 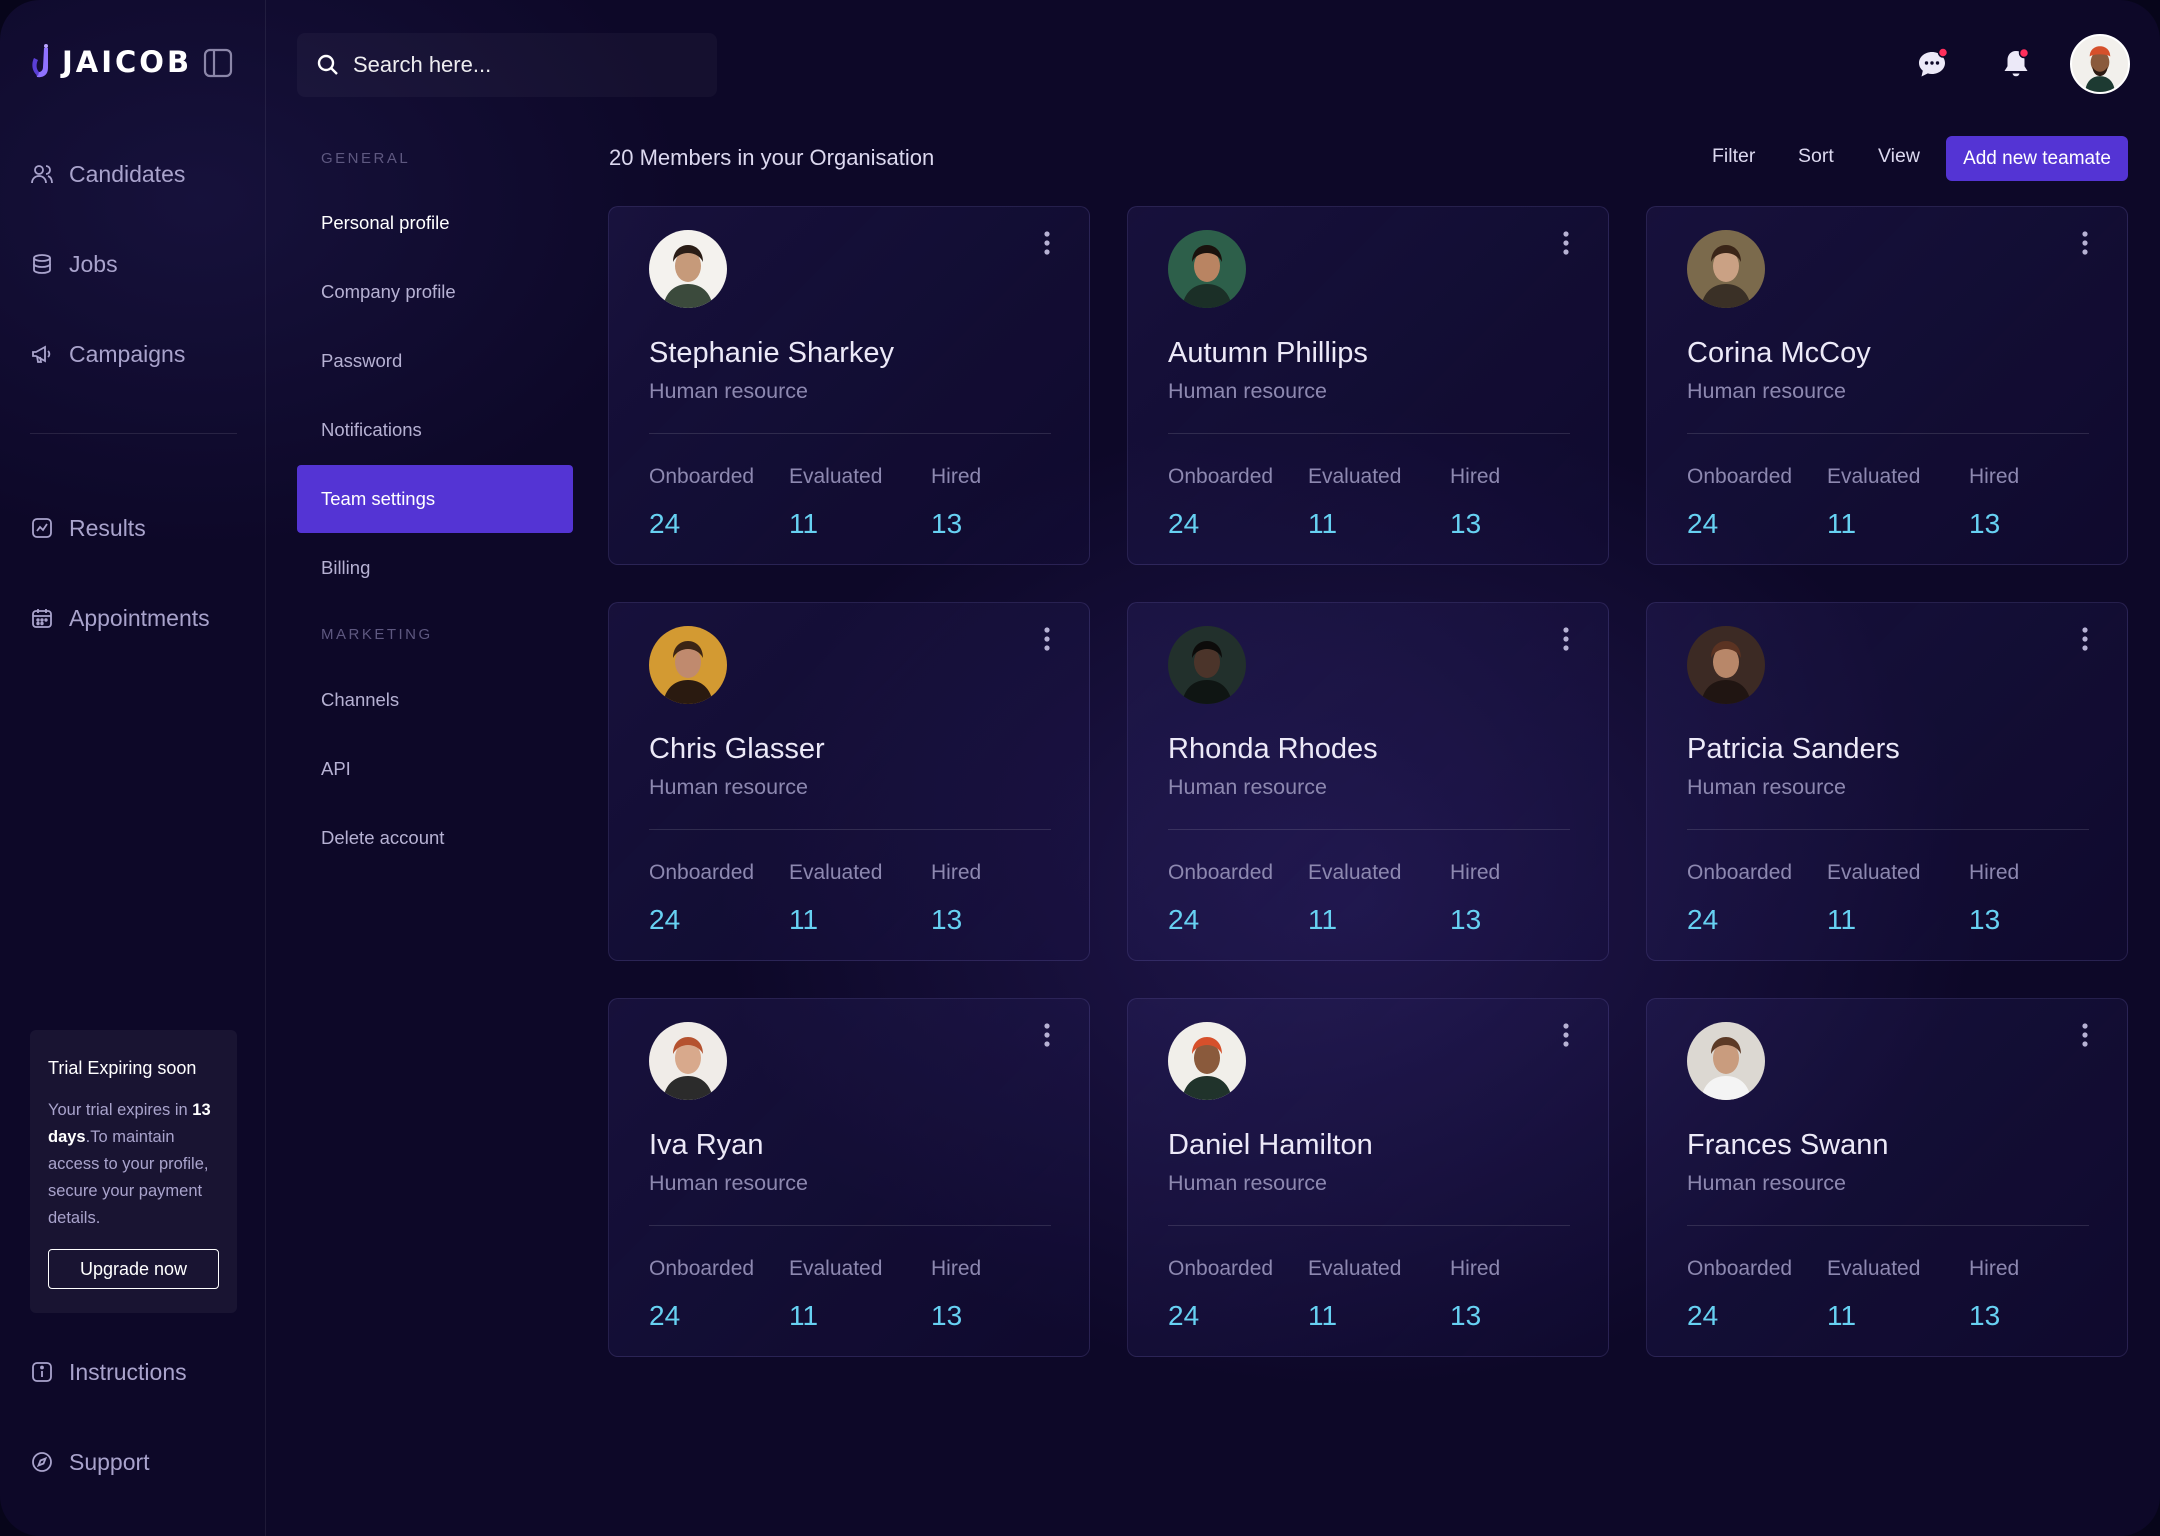 I want to click on nav-item-support: Support, so click(x=90, y=1462).